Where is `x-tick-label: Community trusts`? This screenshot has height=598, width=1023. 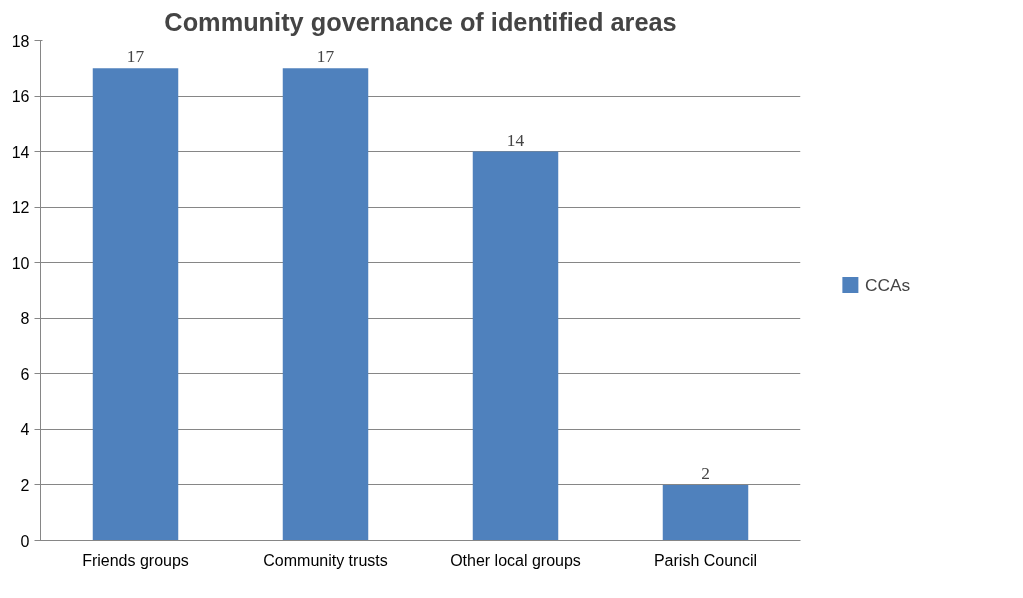 x-tick-label: Community trusts is located at coordinates (325, 560).